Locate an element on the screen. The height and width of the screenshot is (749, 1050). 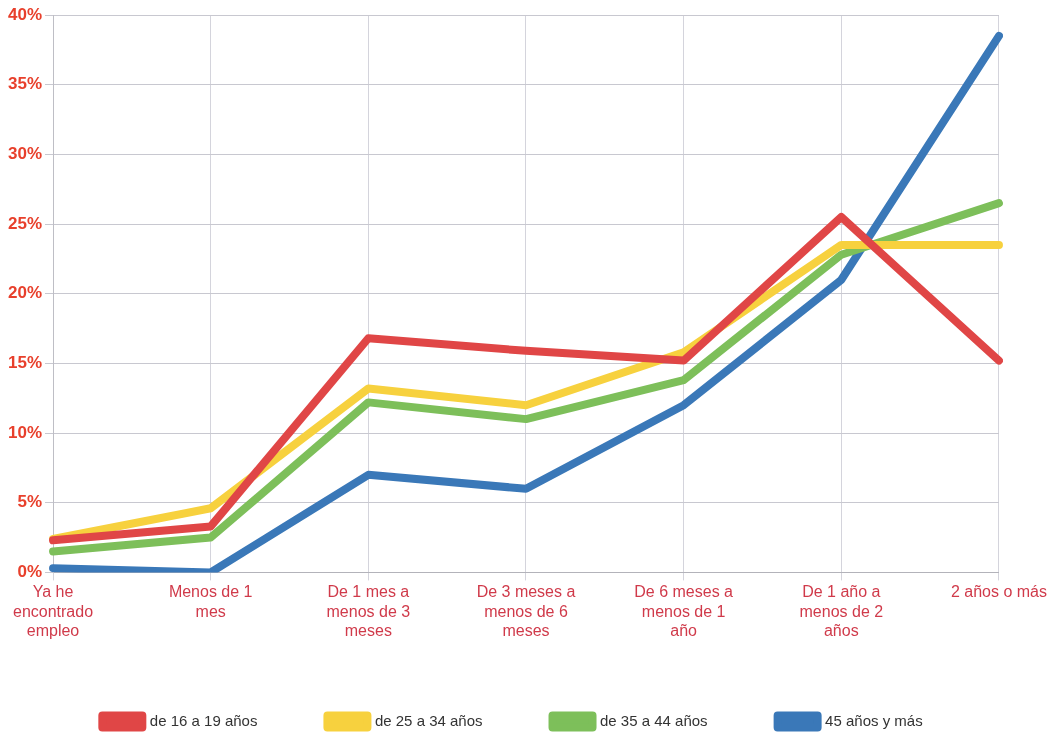
y-tick-label: 20% is located at coordinates (25, 293).